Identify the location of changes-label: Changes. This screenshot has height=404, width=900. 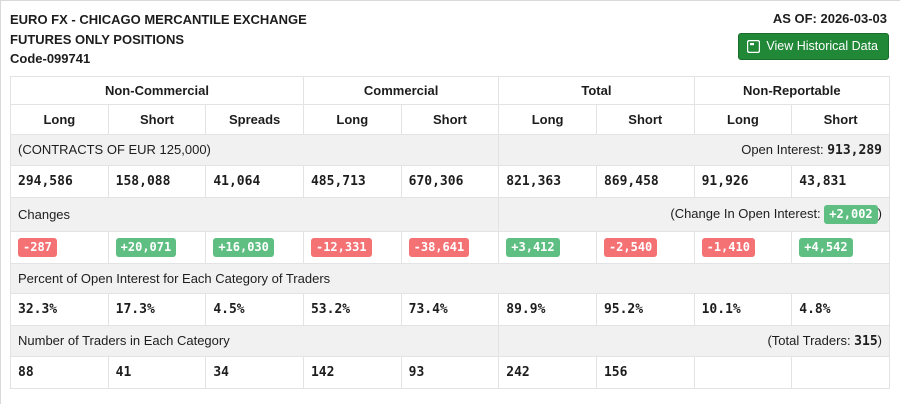
(254, 214).